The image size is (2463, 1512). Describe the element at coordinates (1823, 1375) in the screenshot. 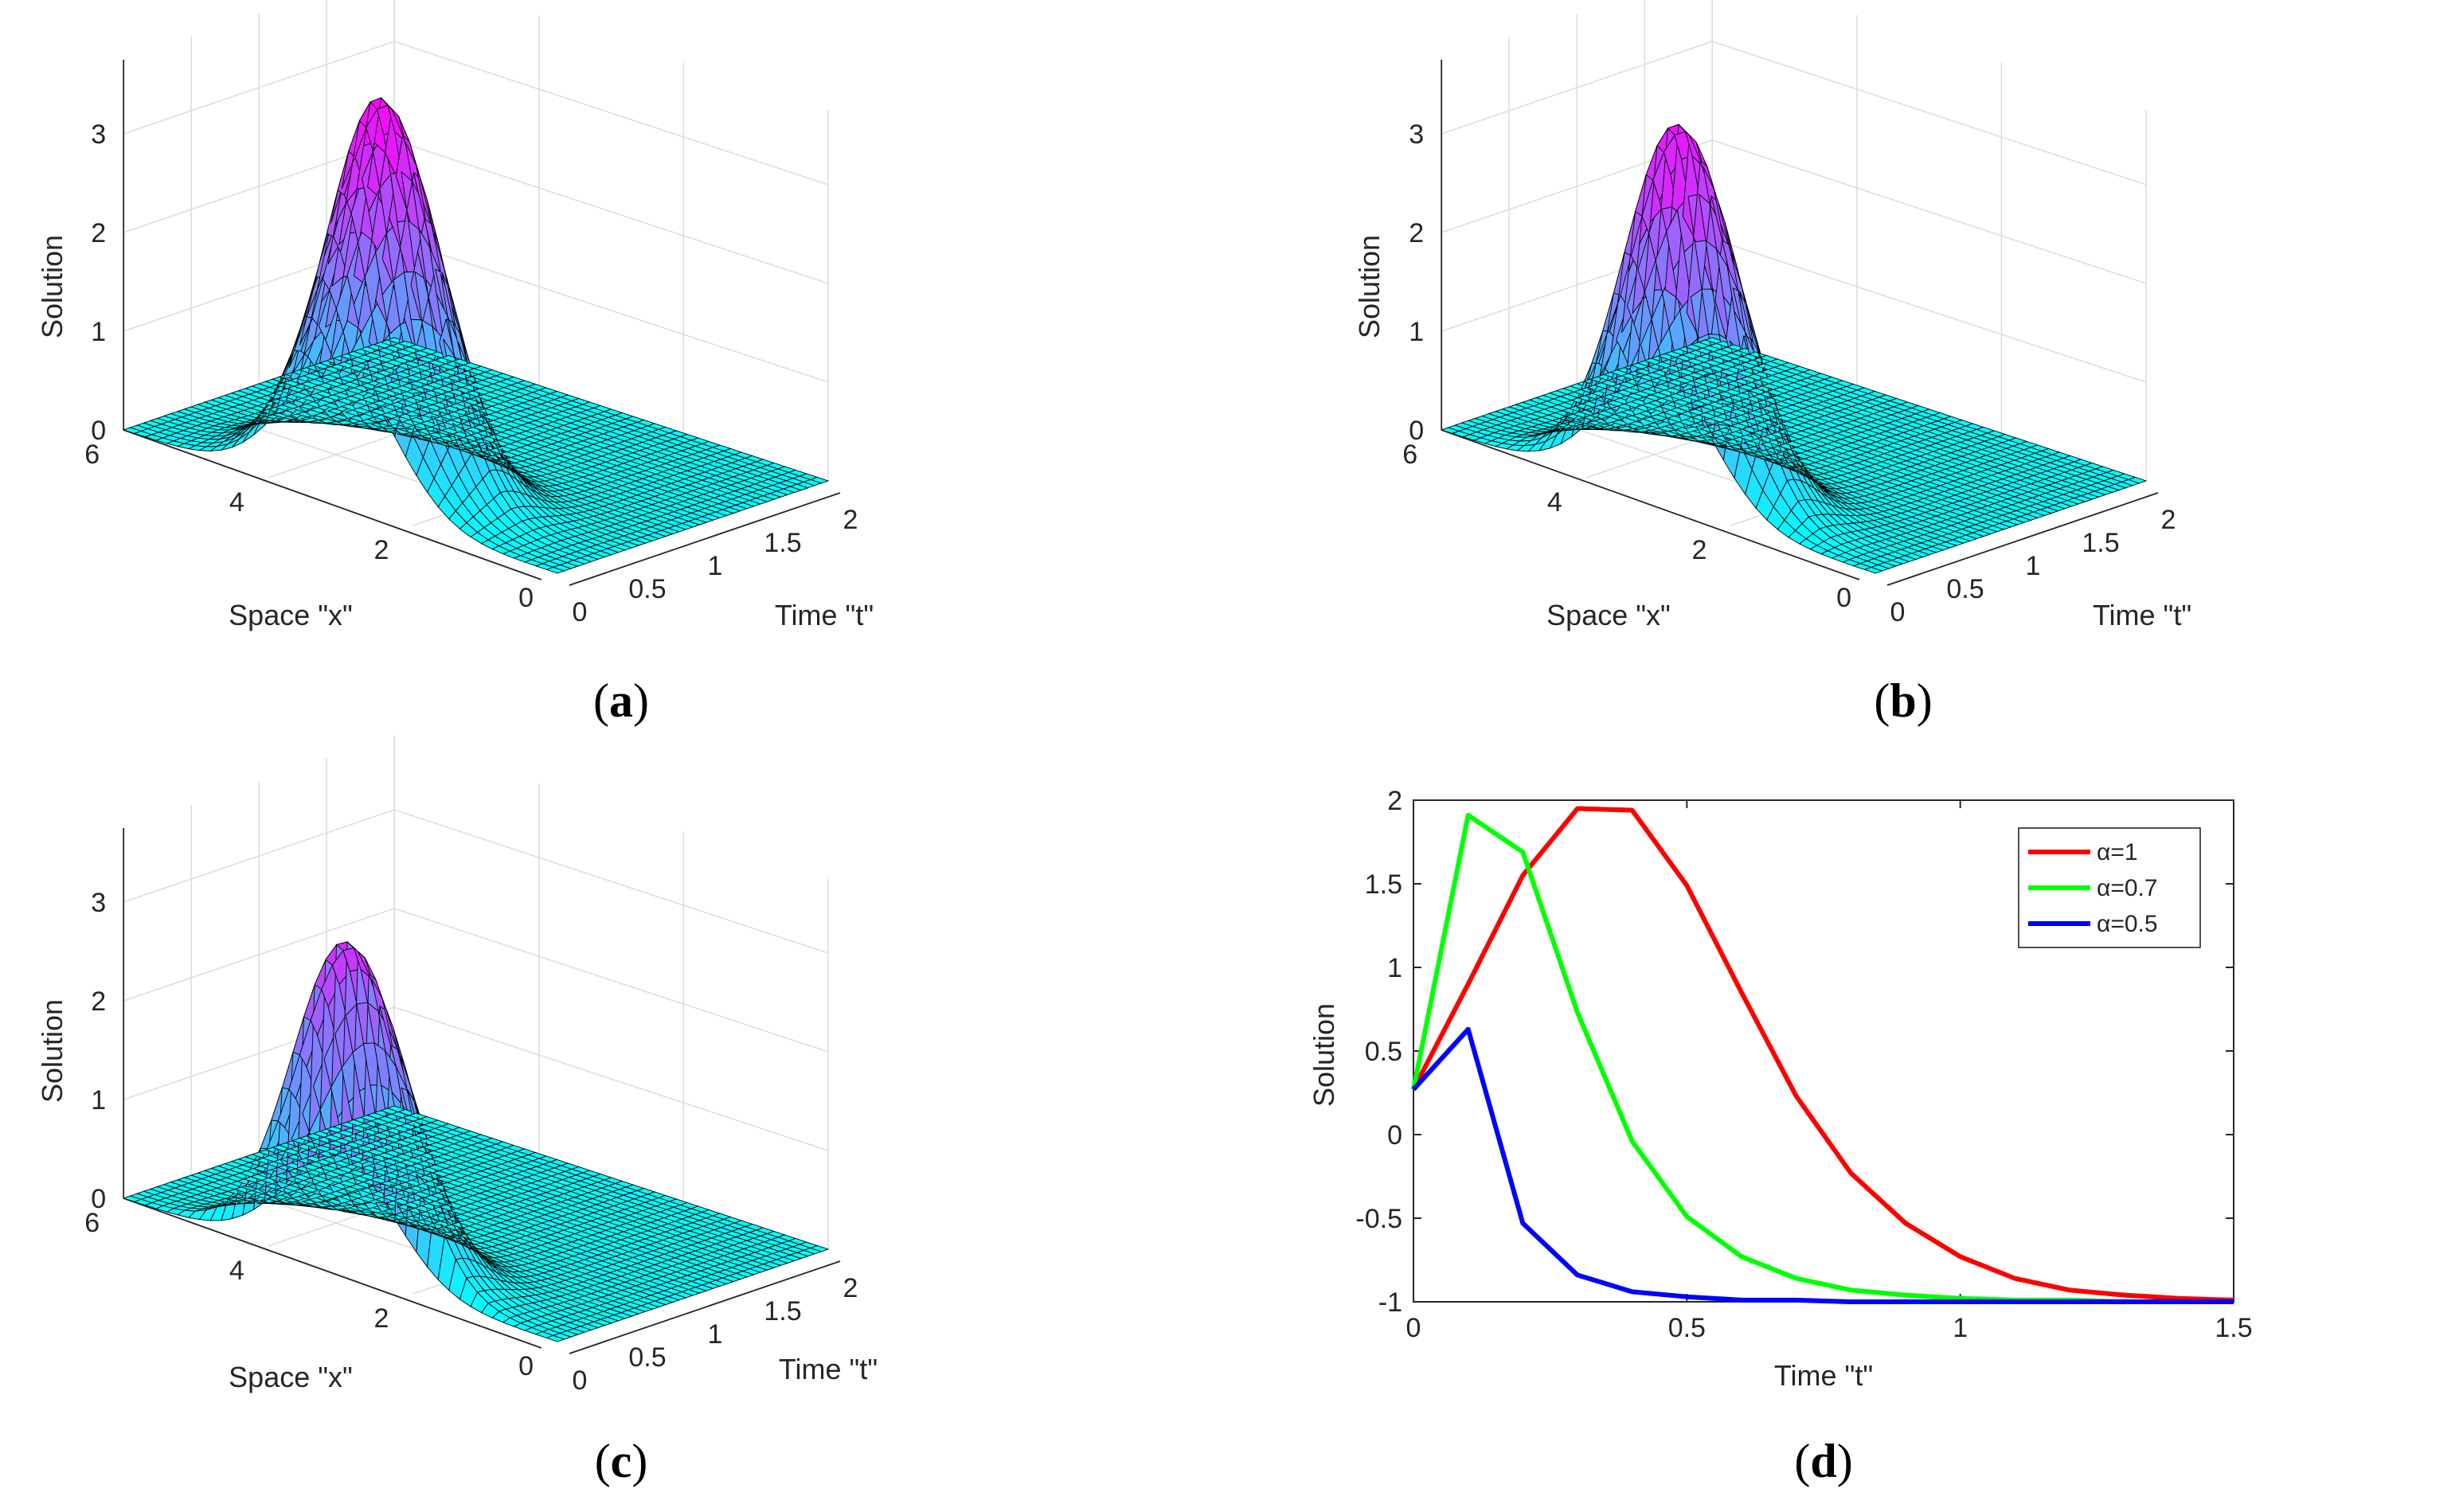

I see `xlabel-d: Time "t"` at that location.